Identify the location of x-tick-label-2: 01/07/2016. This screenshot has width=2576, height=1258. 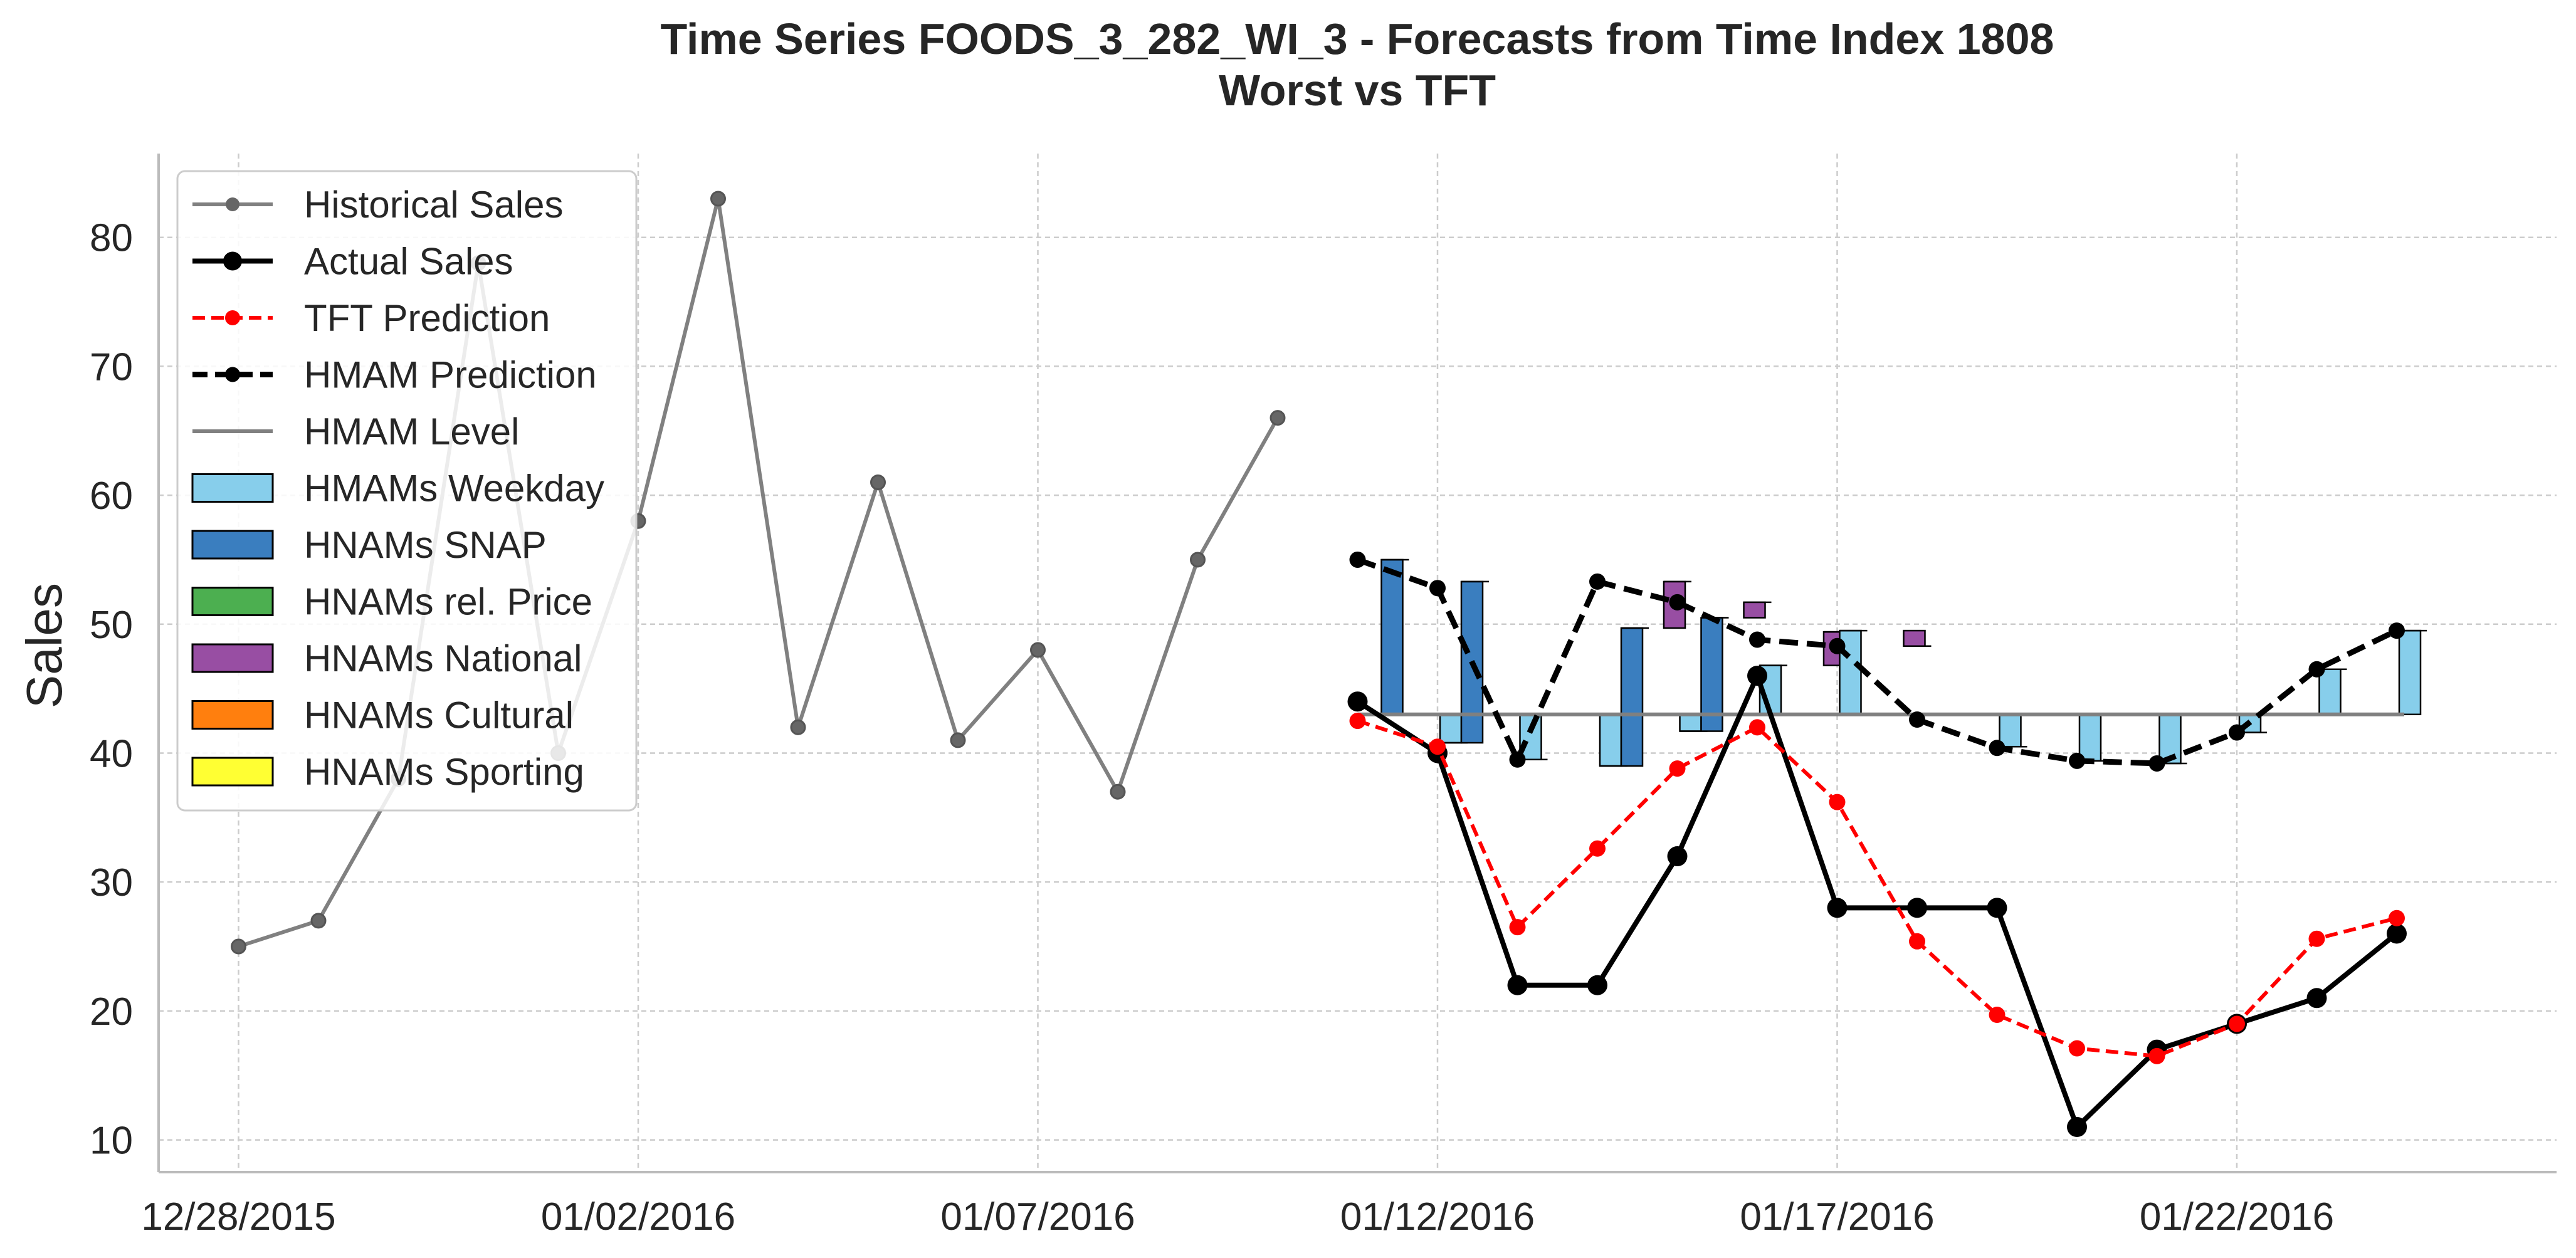
(1037, 1217).